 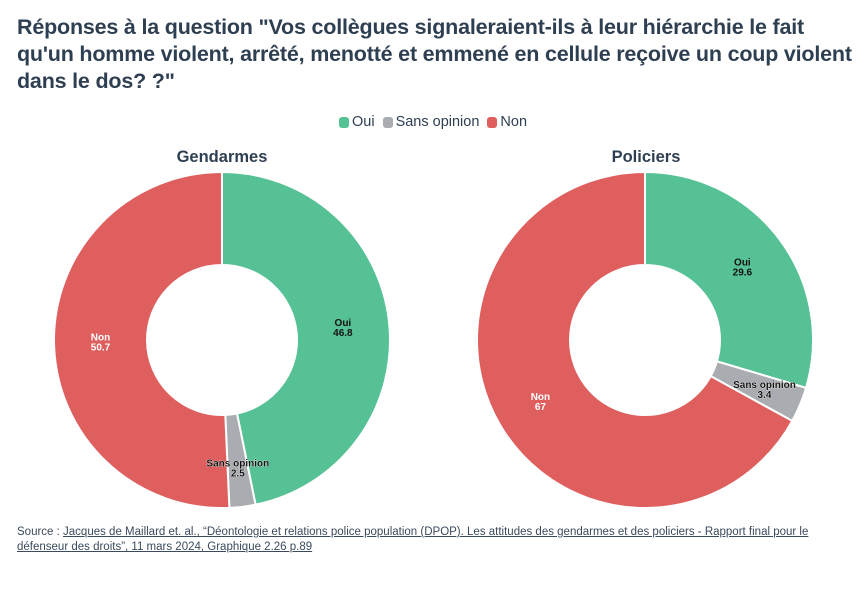 What do you see at coordinates (492, 122) in the screenshot?
I see `legend-swatch-non` at bounding box center [492, 122].